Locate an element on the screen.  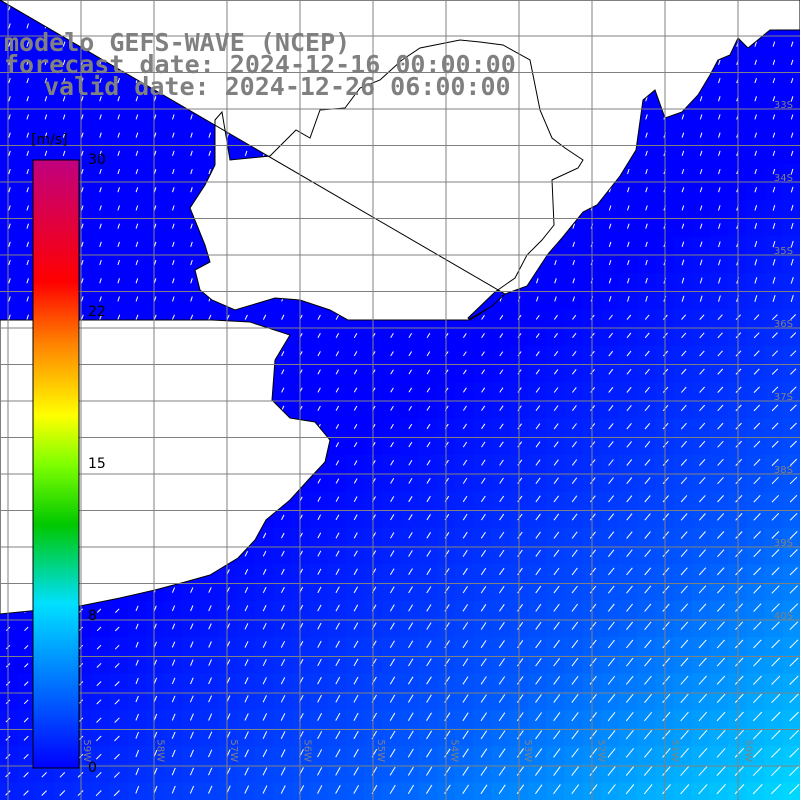
colorbar-tick-15: 15 is located at coordinates (97, 464).